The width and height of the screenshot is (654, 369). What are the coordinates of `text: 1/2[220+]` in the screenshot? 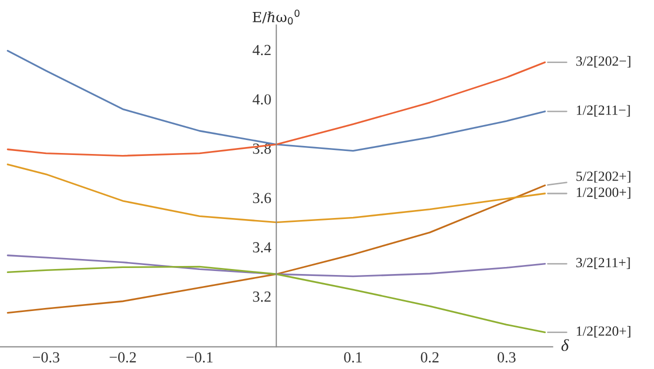 It's located at (603, 332).